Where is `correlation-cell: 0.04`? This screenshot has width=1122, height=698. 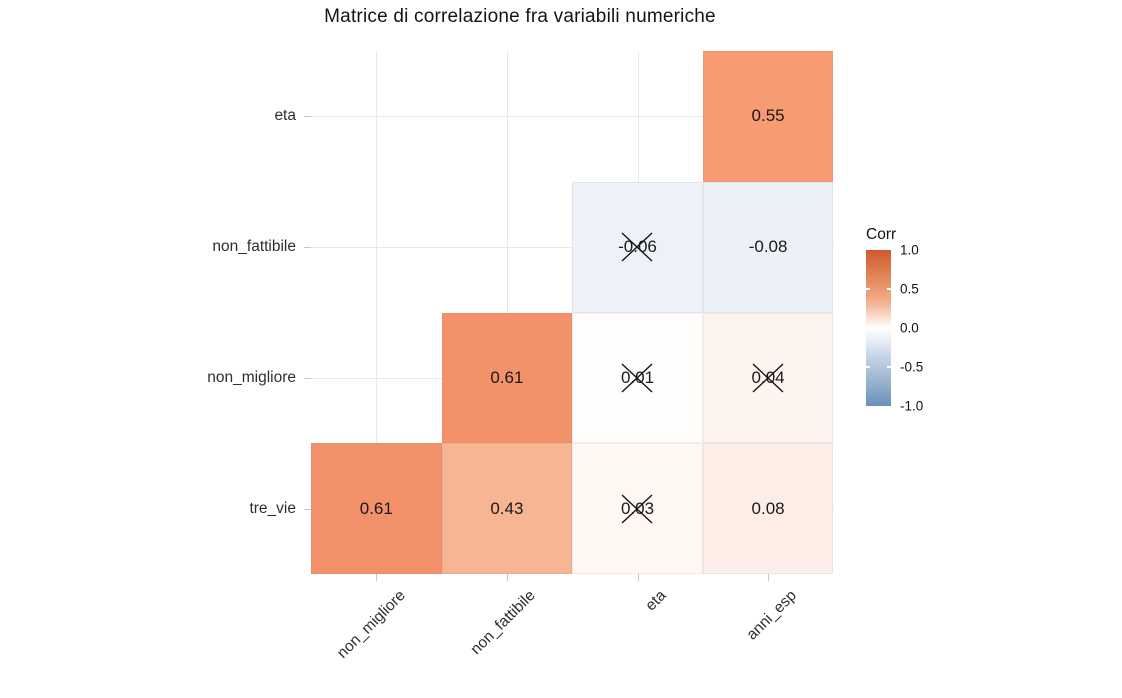
correlation-cell: 0.04 is located at coordinates (768, 378).